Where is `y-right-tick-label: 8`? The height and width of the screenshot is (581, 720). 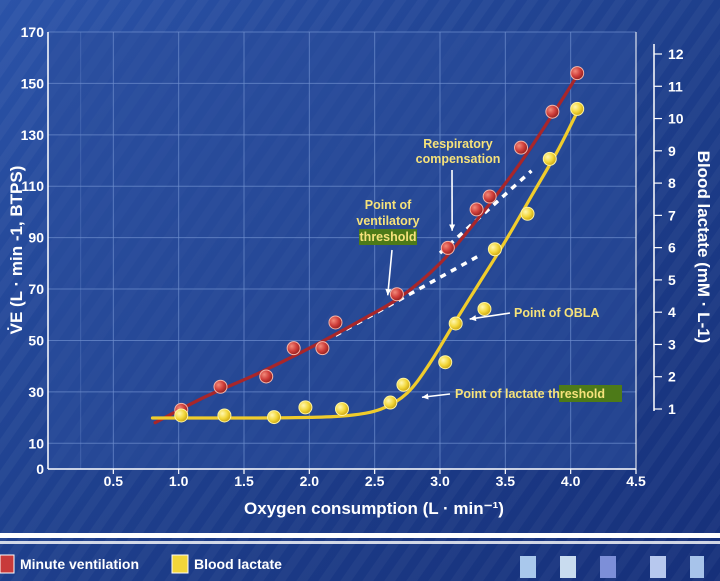
y-right-tick-label: 8 is located at coordinates (672, 183).